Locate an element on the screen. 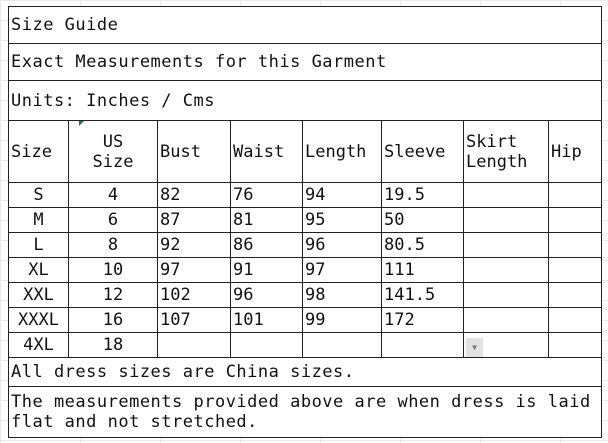  cell-waist: 91 is located at coordinates (266, 270).